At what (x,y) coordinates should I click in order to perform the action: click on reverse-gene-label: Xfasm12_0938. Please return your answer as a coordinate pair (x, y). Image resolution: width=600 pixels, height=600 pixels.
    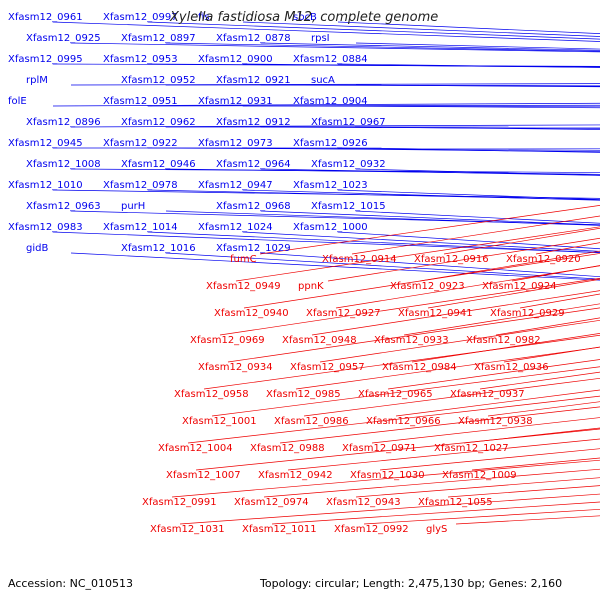
    Looking at the image, I should click on (495, 421).